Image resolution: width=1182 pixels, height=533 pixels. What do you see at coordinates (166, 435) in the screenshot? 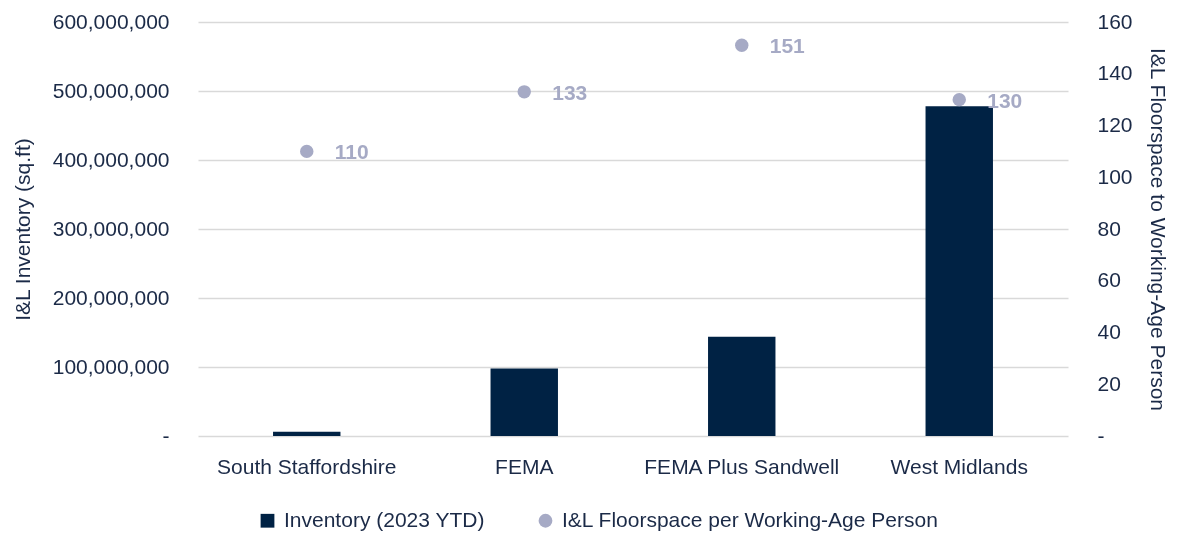
I see `y-tick-label: -` at bounding box center [166, 435].